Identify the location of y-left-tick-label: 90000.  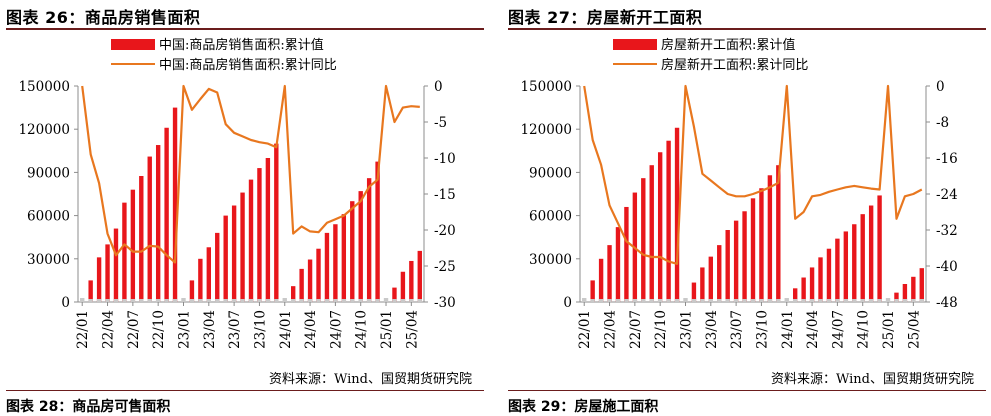
(48, 173).